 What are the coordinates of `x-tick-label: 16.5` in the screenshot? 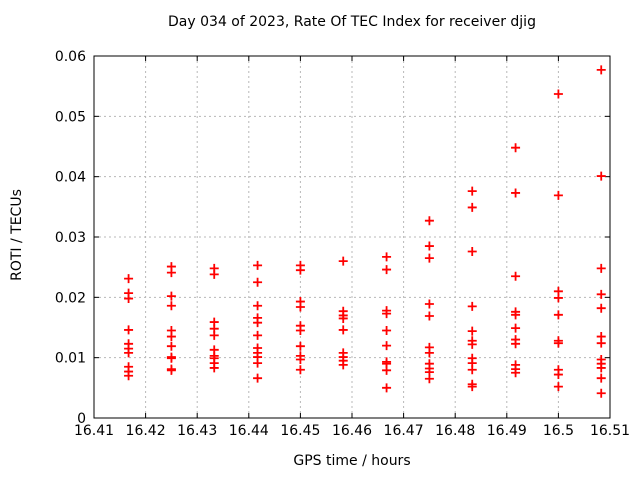 It's located at (558, 431).